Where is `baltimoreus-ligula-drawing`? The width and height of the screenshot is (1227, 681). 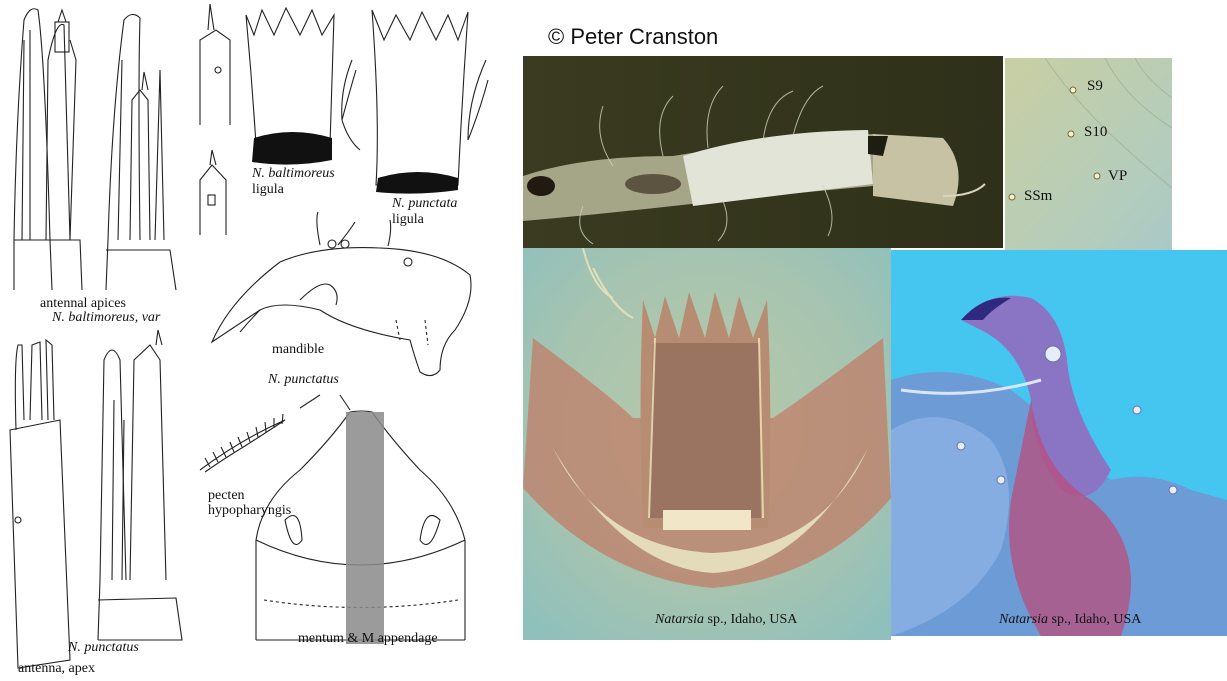 baltimoreus-ligula-drawing is located at coordinates (303, 78).